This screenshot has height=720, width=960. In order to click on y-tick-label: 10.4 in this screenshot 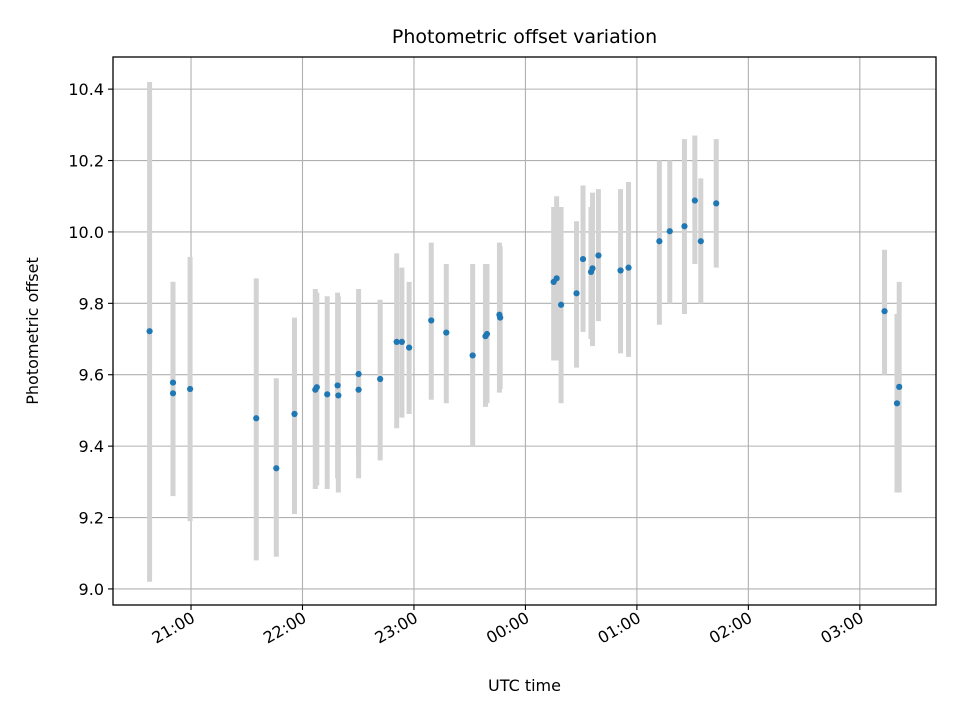, I will do `click(86, 89)`.